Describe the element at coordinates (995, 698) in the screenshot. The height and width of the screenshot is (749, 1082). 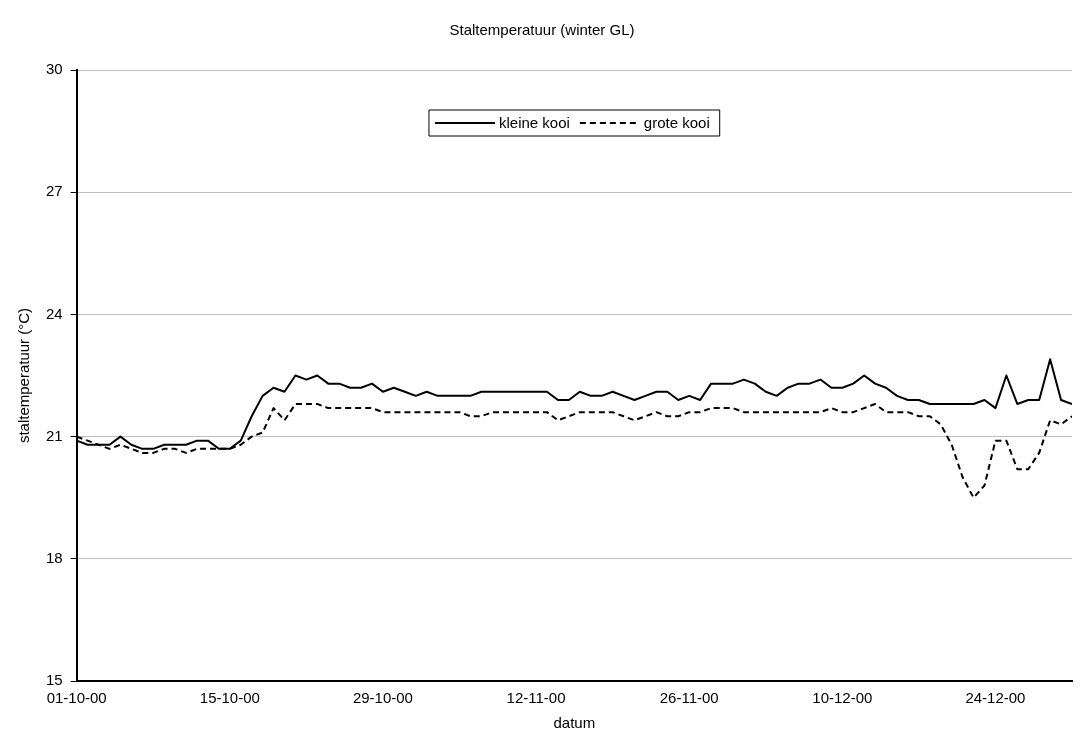
I see `x-tick-label: 24-12-00` at that location.